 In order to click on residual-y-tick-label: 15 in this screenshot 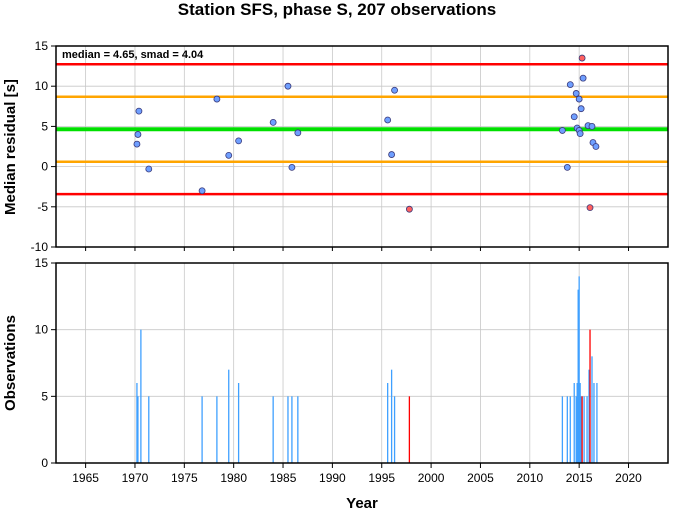, I will do `click(42, 46)`.